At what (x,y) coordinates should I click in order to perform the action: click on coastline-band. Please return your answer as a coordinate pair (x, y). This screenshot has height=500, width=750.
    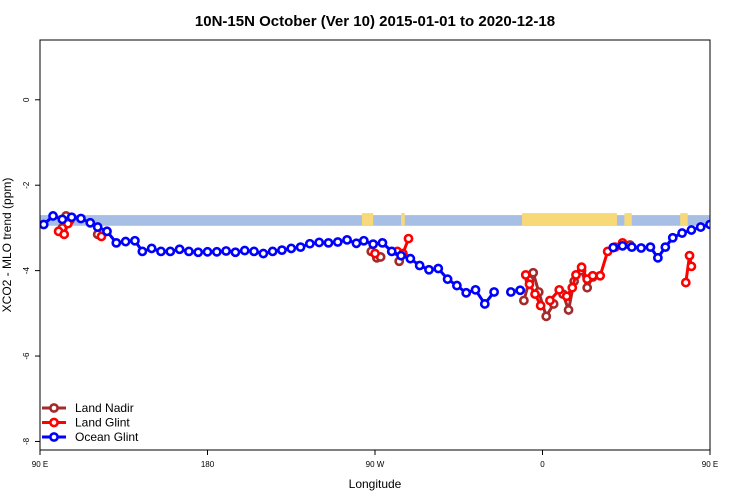
    Looking at the image, I should click on (375, 219).